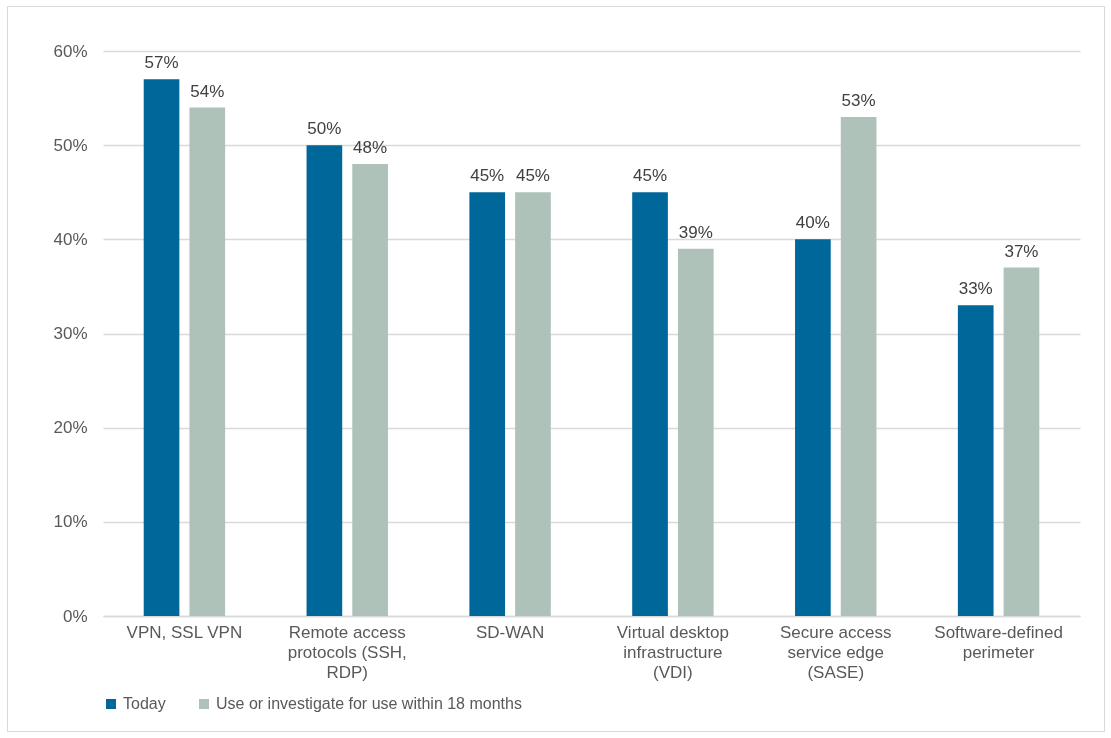 This screenshot has width=1111, height=738. Describe the element at coordinates (70, 522) in the screenshot. I see `y-tick-label: 10%` at that location.